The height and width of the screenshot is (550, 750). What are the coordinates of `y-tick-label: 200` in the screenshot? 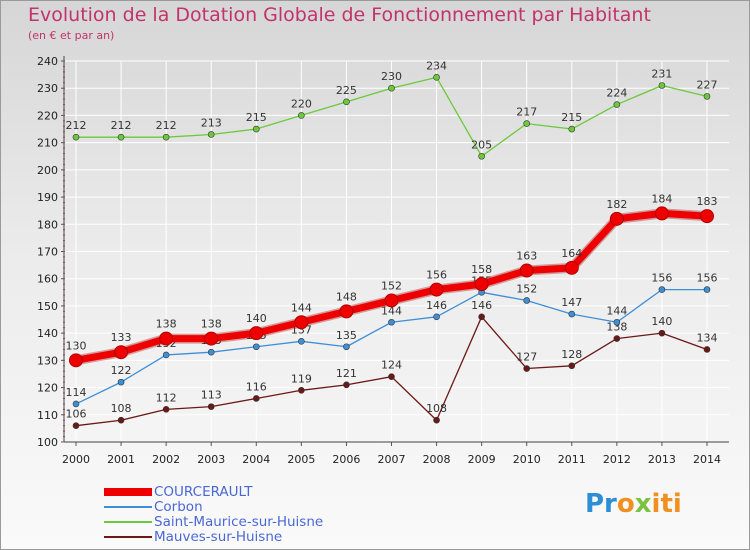 It's located at (47, 170).